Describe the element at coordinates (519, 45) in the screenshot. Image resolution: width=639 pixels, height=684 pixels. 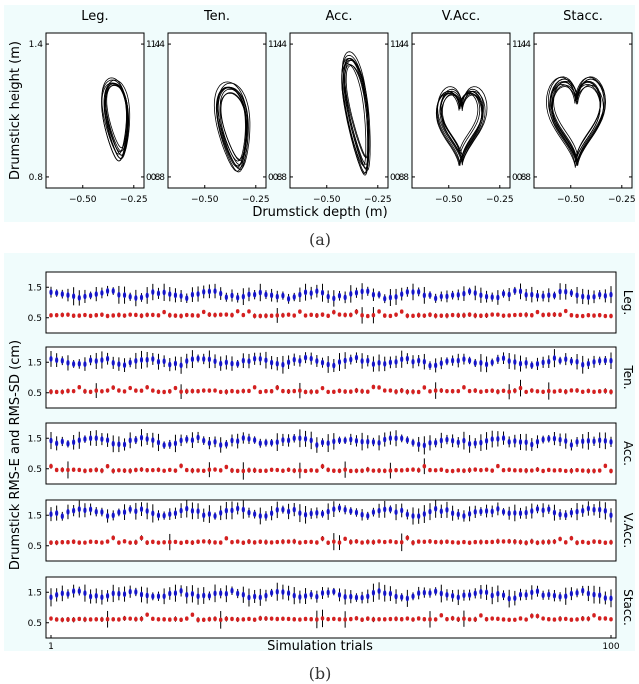
I see `y-tick-label-right: 1.4` at that location.